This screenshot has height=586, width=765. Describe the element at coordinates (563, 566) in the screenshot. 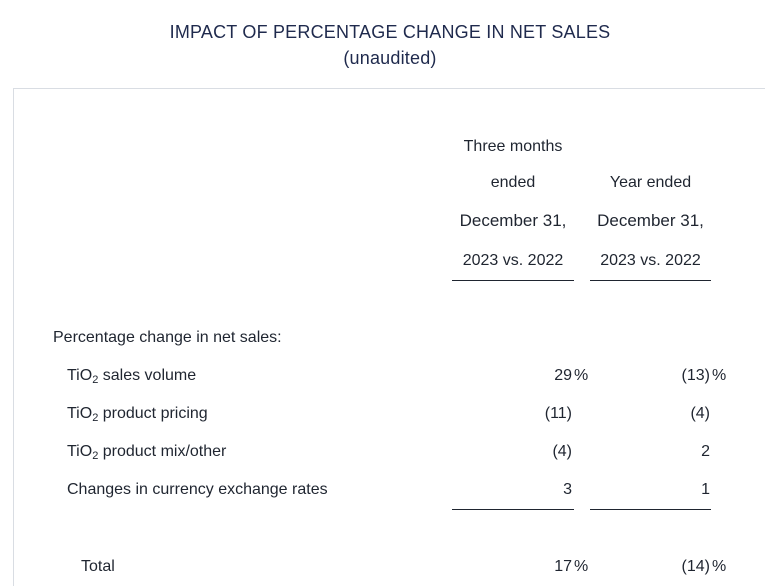

I see `total-col1-value: 17` at that location.